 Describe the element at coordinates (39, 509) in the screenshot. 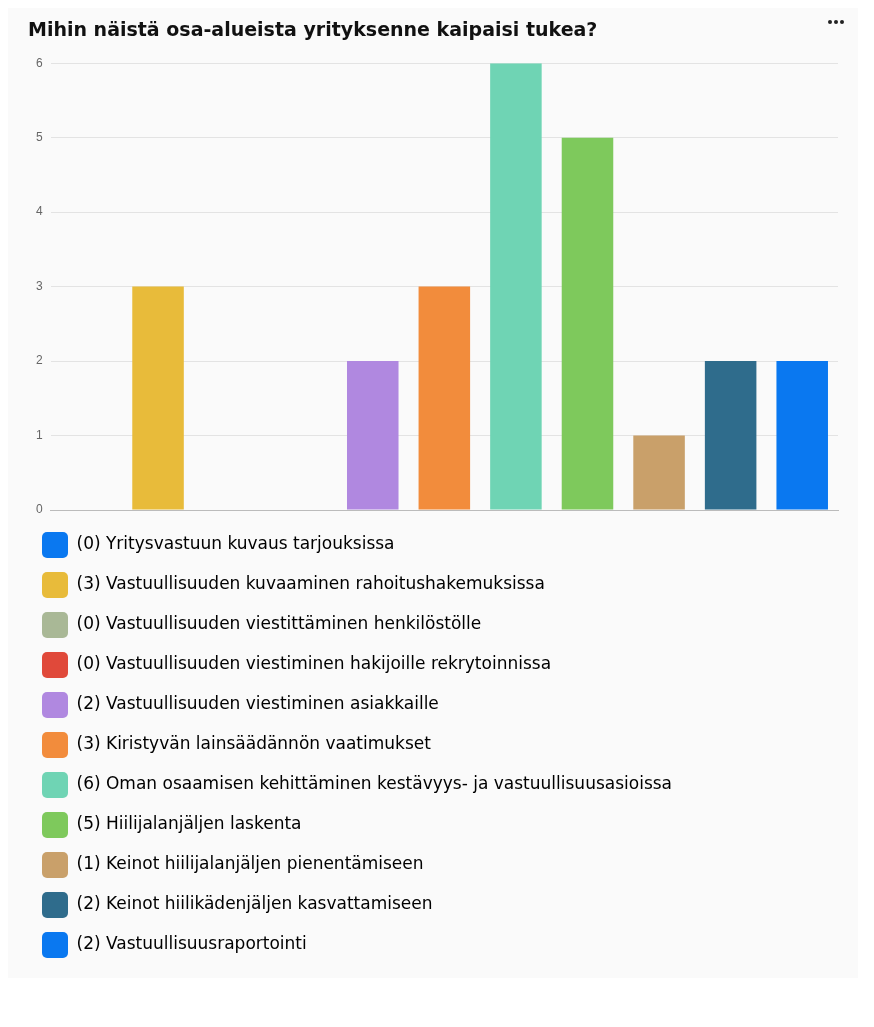

I see `y-tick-label: 0` at that location.